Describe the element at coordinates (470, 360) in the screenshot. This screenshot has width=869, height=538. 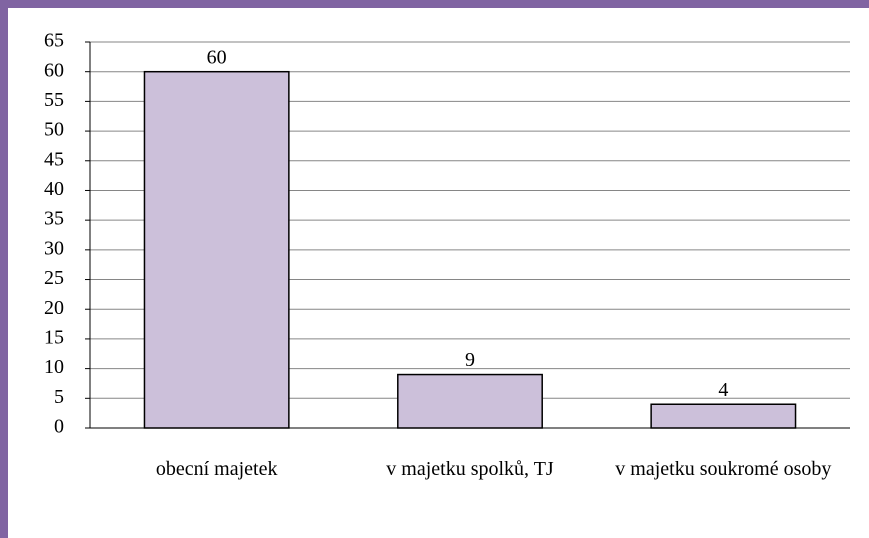
I see `value-label: 9` at that location.